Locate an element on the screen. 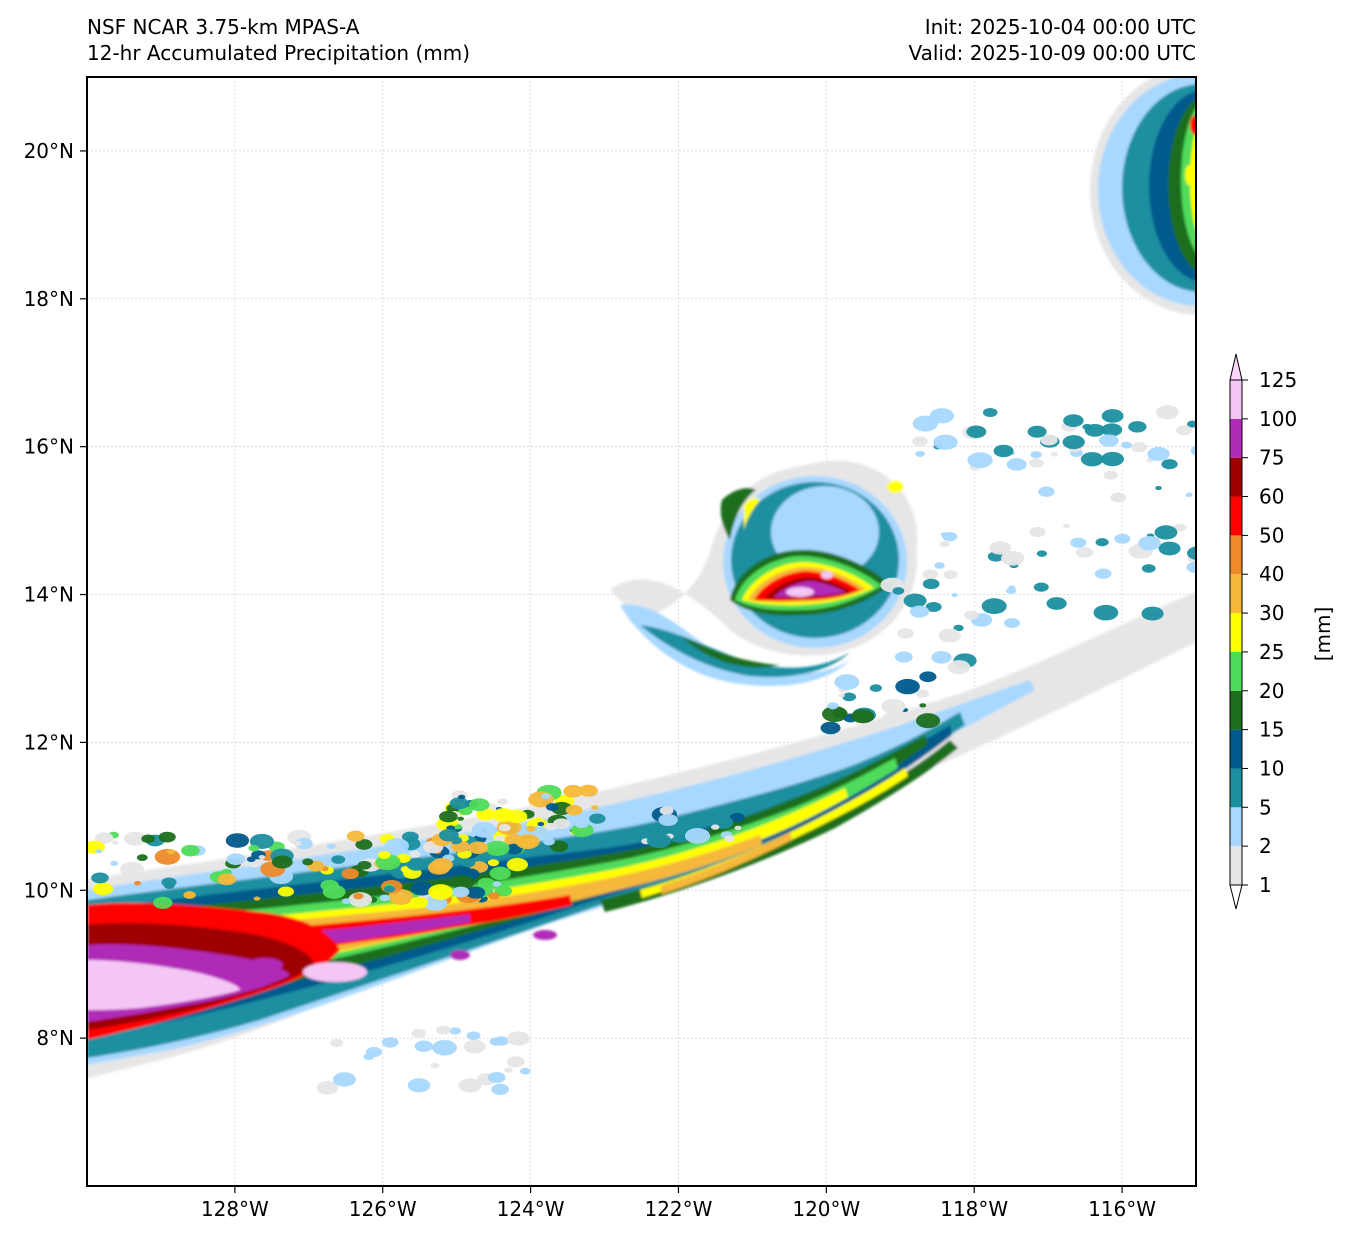  colorbar-unit-label: [mm] is located at coordinates (1323, 634).